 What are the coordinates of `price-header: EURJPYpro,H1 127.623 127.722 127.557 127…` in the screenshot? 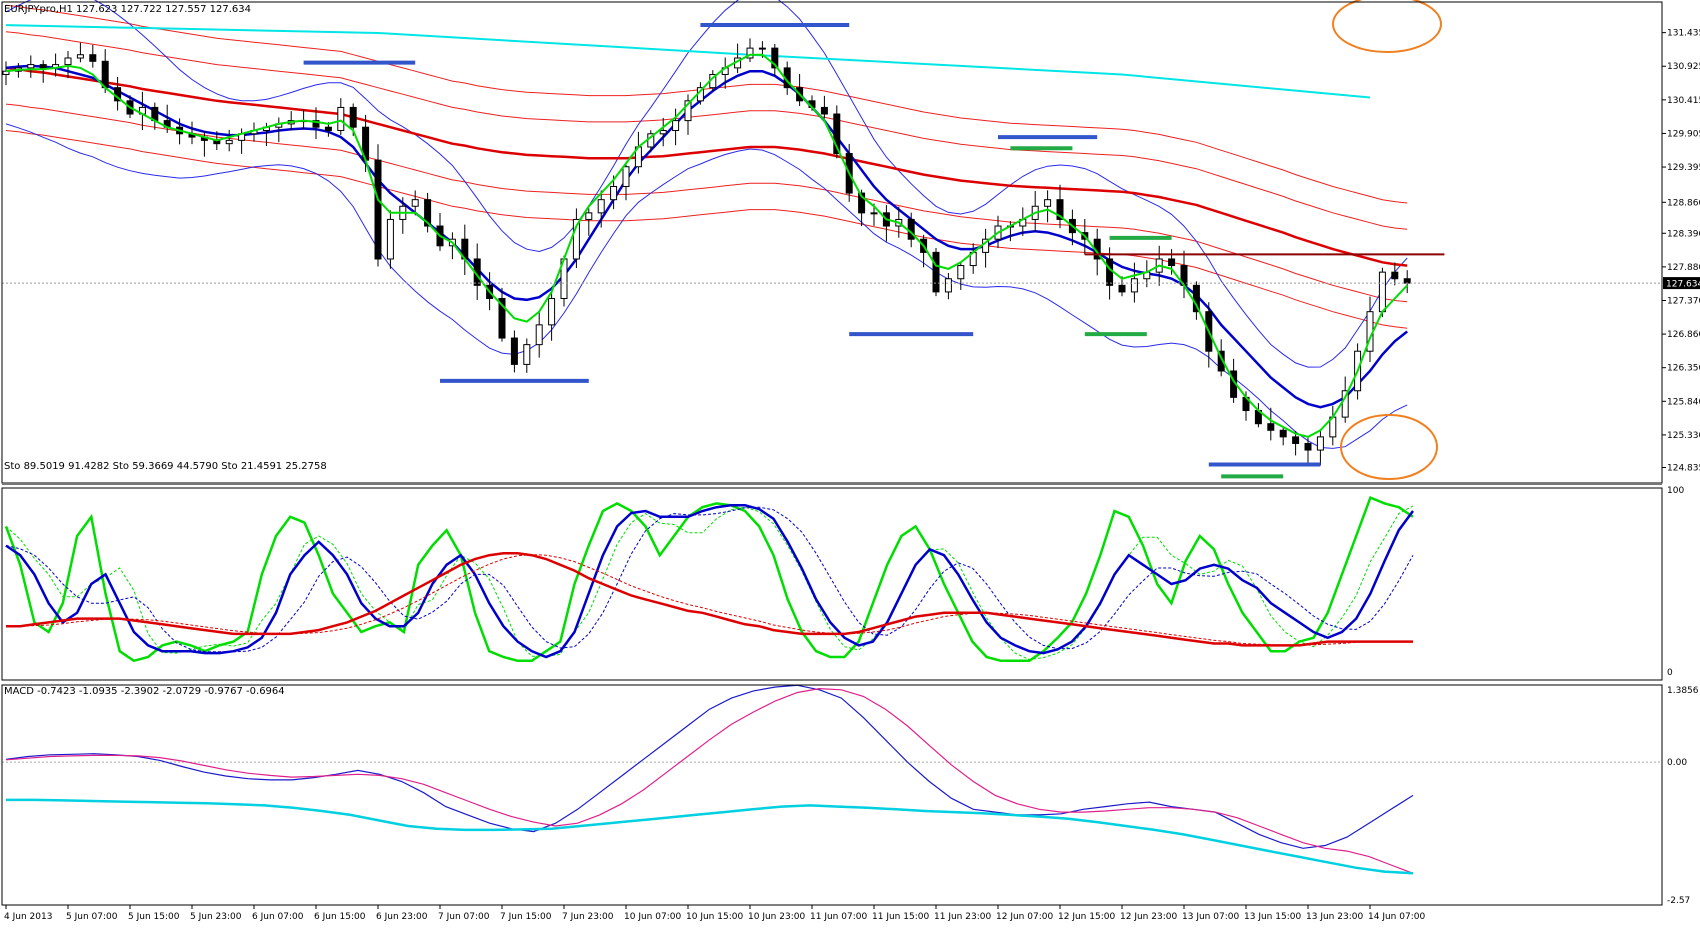 It's located at (127, 9).